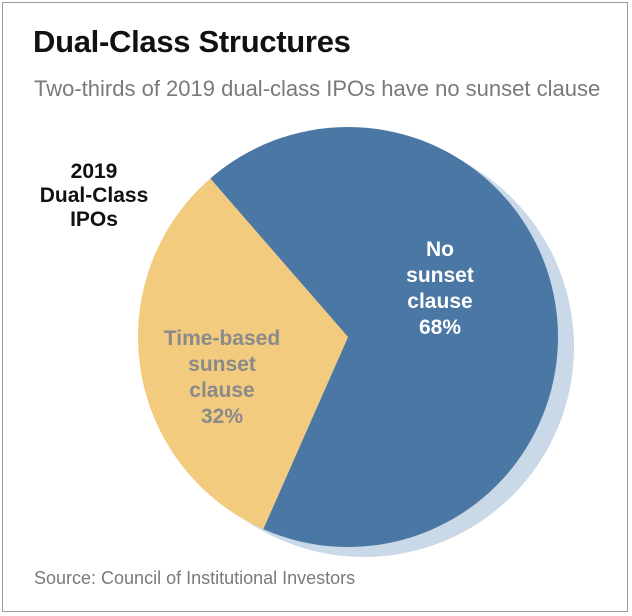 The image size is (632, 616). I want to click on pie-slice-value: 68%, so click(440, 327).